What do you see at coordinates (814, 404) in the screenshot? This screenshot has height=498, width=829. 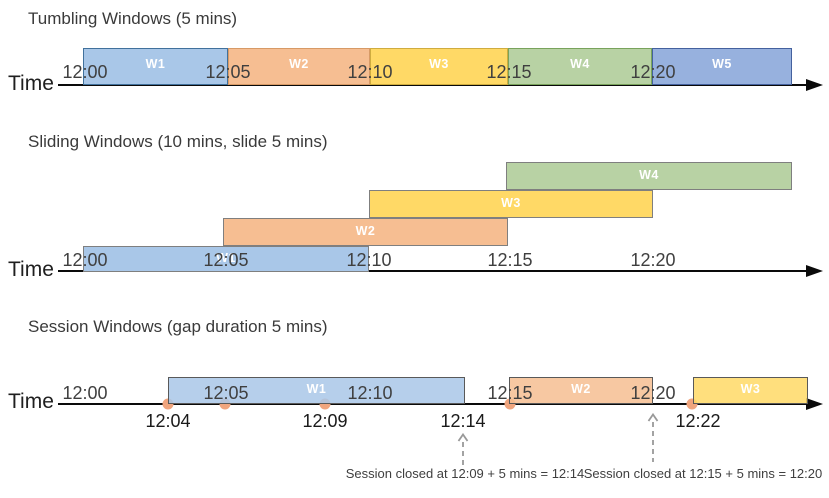 I see `session-axis-arrowhead-icon` at bounding box center [814, 404].